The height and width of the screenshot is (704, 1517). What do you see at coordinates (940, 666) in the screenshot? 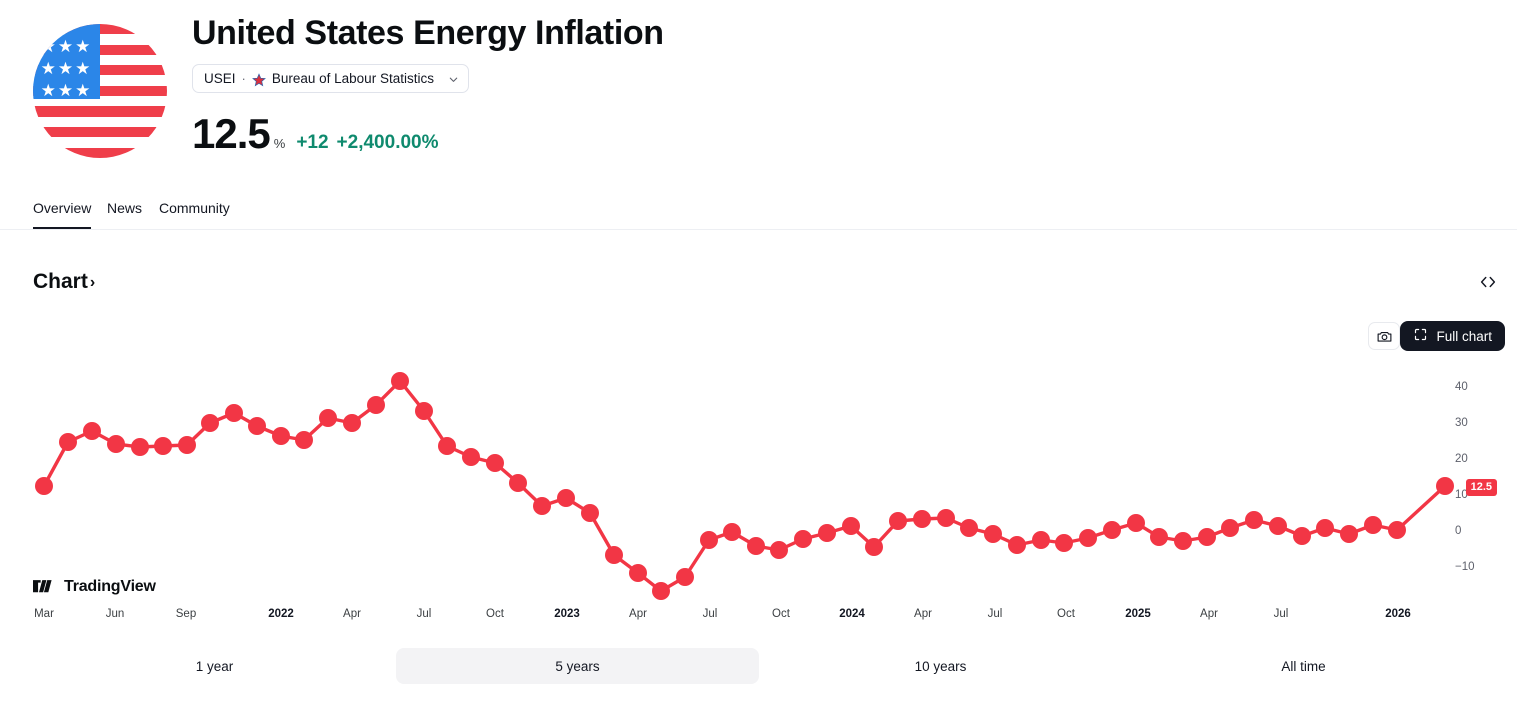
I see `range-10-years: 10 years` at bounding box center [940, 666].